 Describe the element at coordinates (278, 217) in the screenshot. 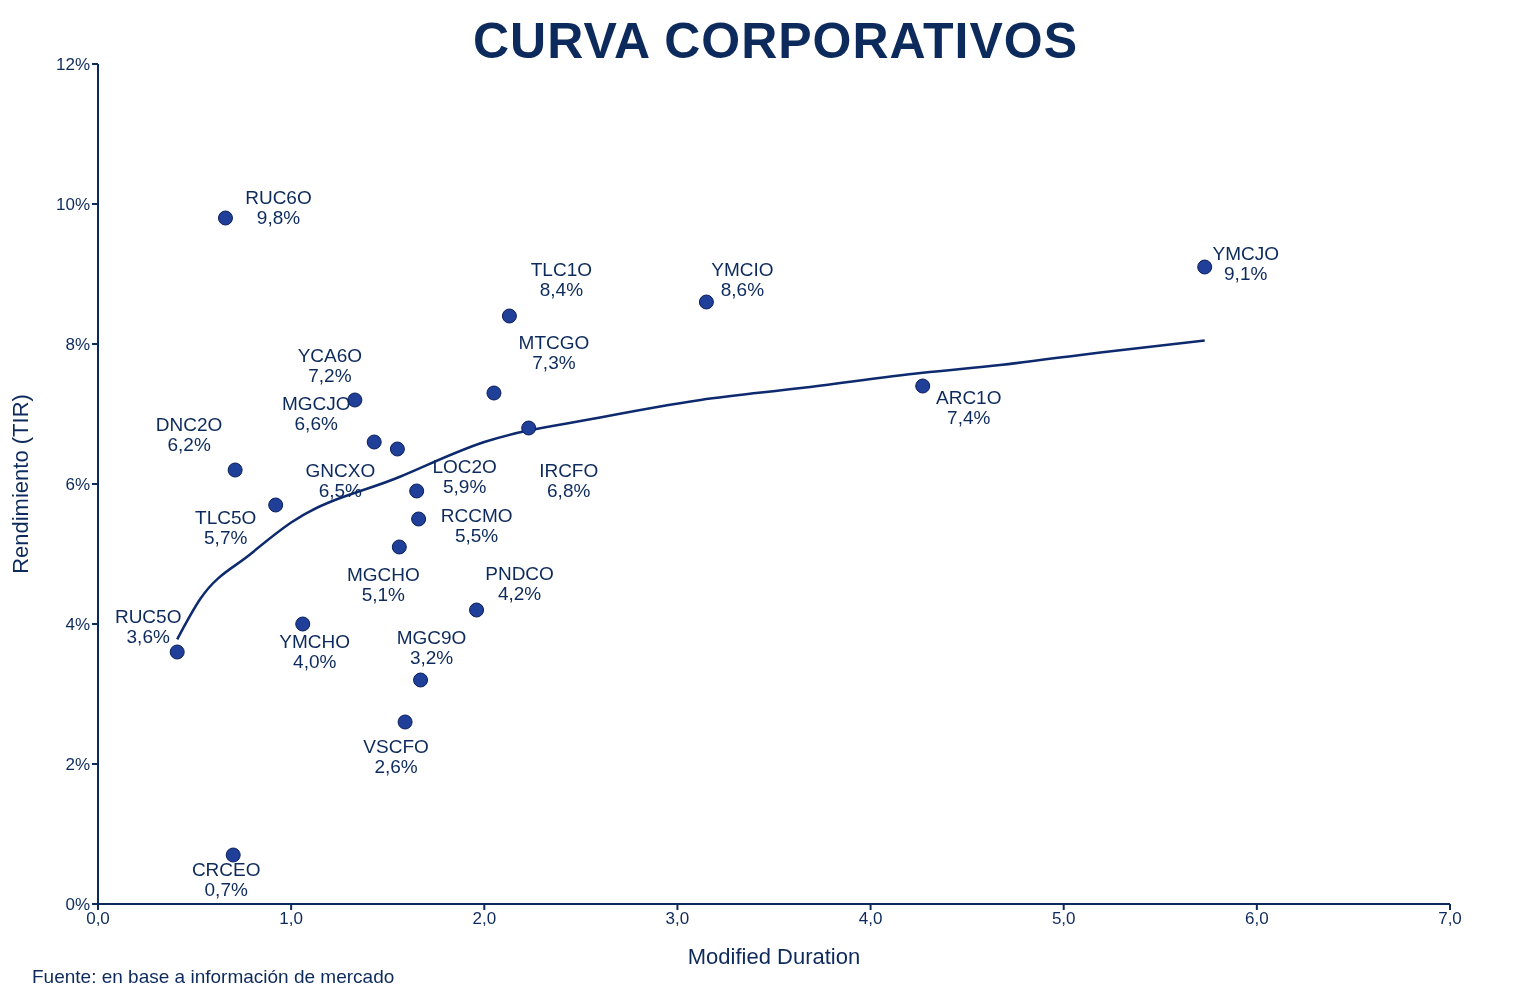

I see `data-label: 9,8%` at that location.